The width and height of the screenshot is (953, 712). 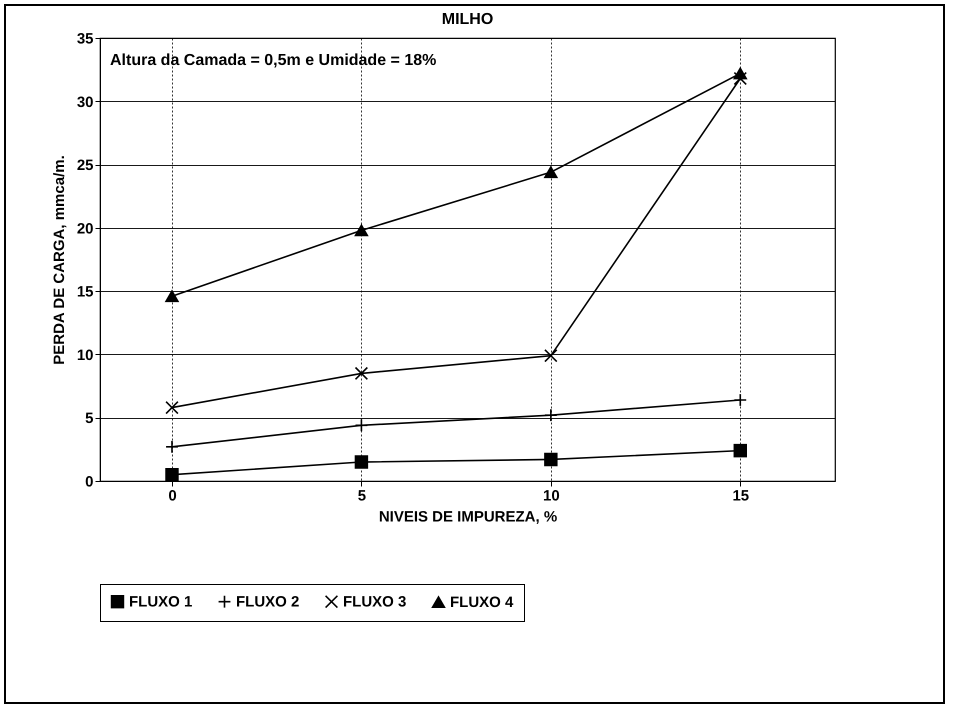 I want to click on y-tick-label: 25, so click(x=85, y=165).